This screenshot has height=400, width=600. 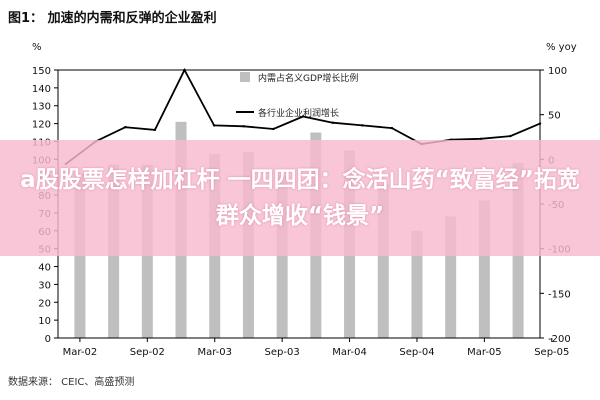 I want to click on chart-title: 图1： 加速的内需和反弹的企业盈利, so click(x=112, y=18).